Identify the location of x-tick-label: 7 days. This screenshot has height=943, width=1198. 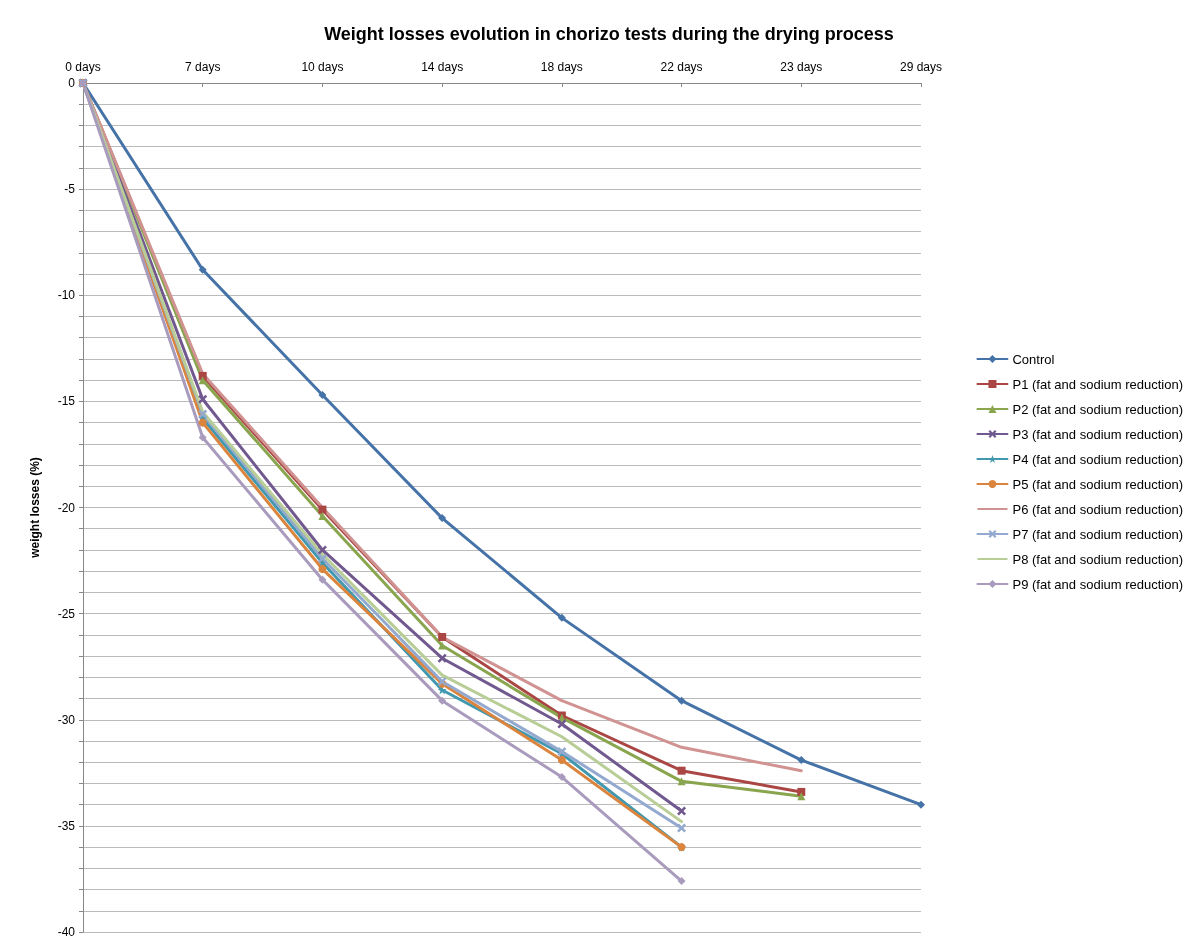
(203, 67).